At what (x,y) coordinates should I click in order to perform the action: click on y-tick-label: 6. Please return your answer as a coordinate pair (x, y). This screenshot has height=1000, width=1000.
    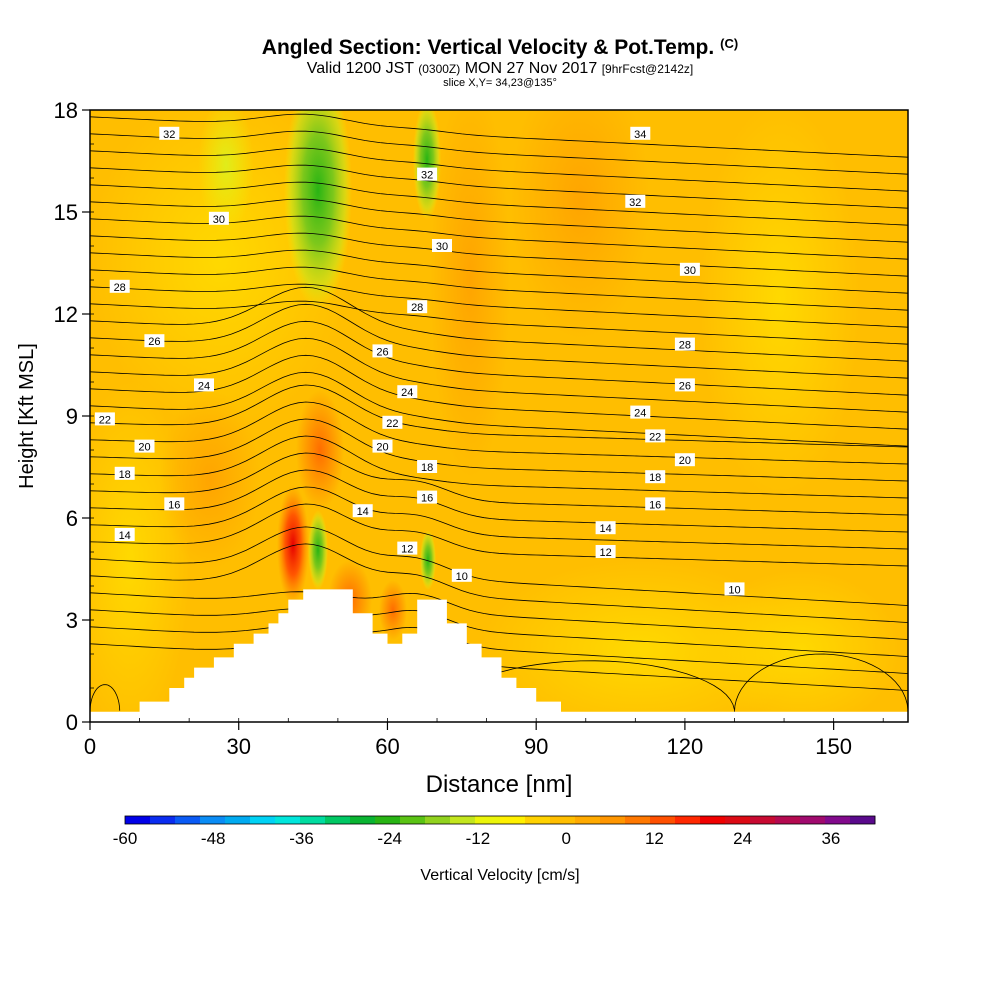
    Looking at the image, I should click on (72, 518).